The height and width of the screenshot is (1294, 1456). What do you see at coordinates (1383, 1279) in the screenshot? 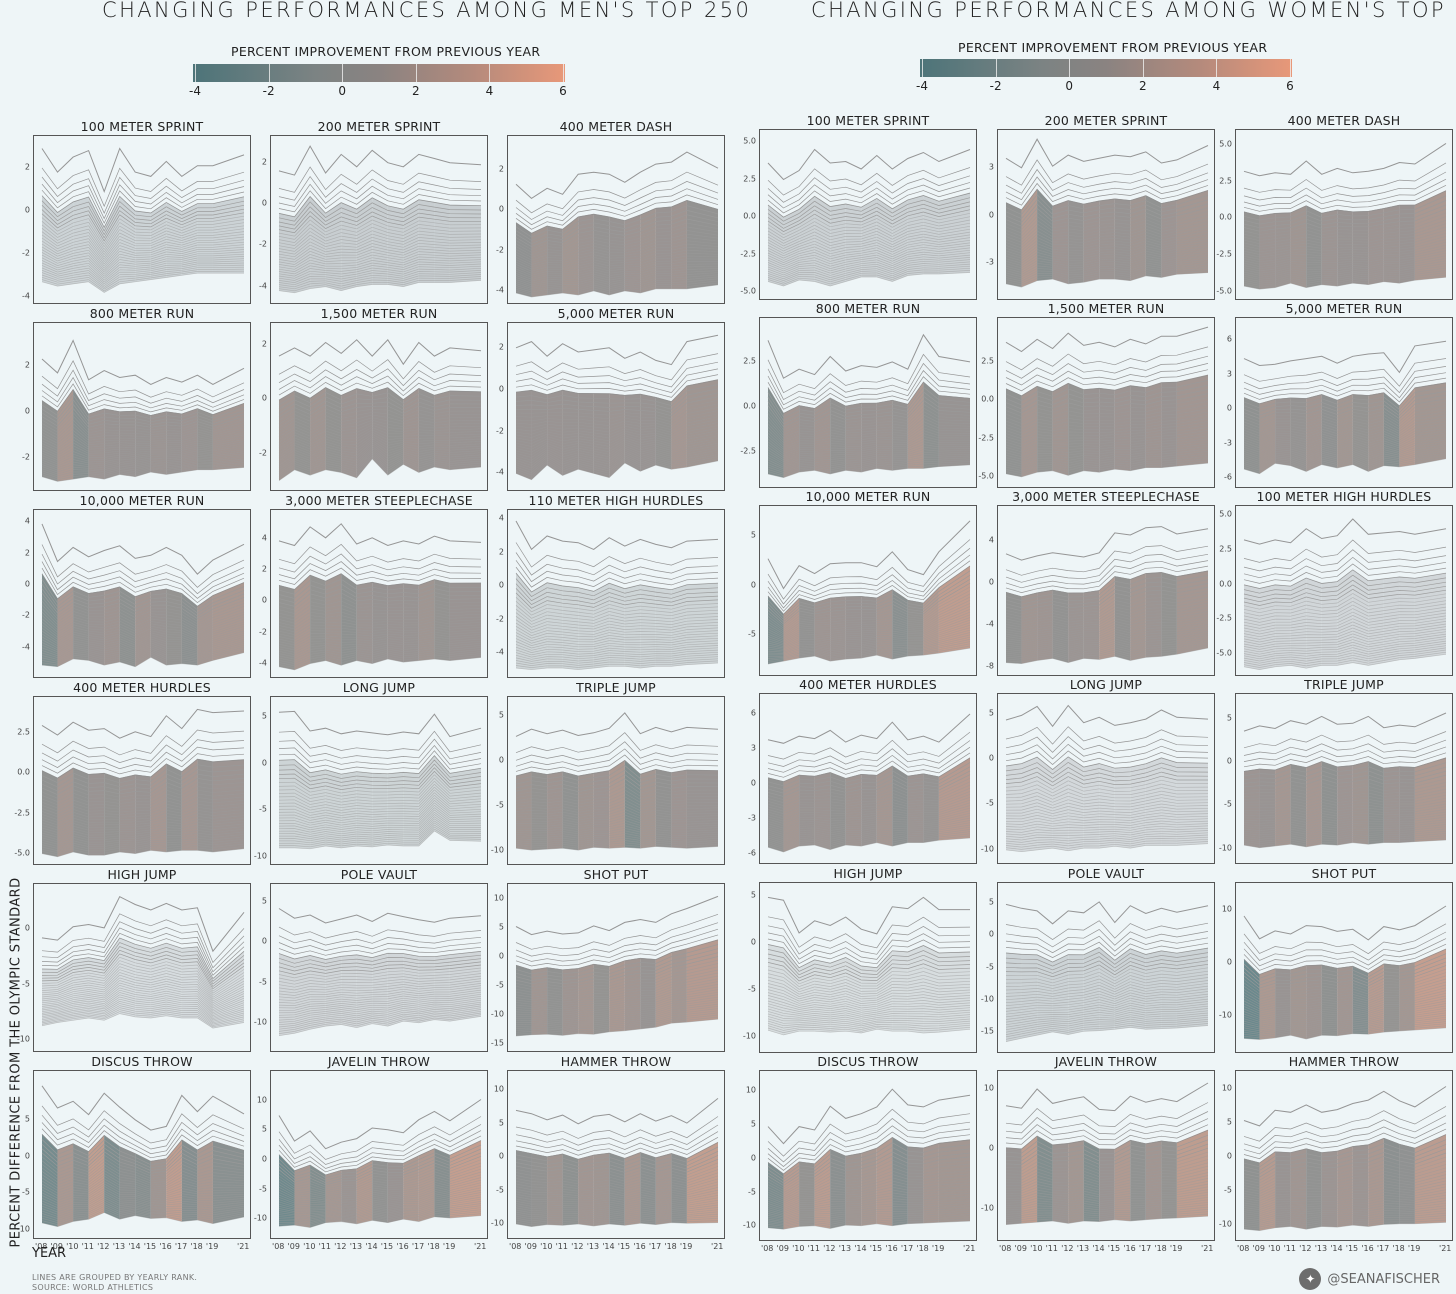
I see `author-handle: @SEANAFISCHER` at bounding box center [1383, 1279].